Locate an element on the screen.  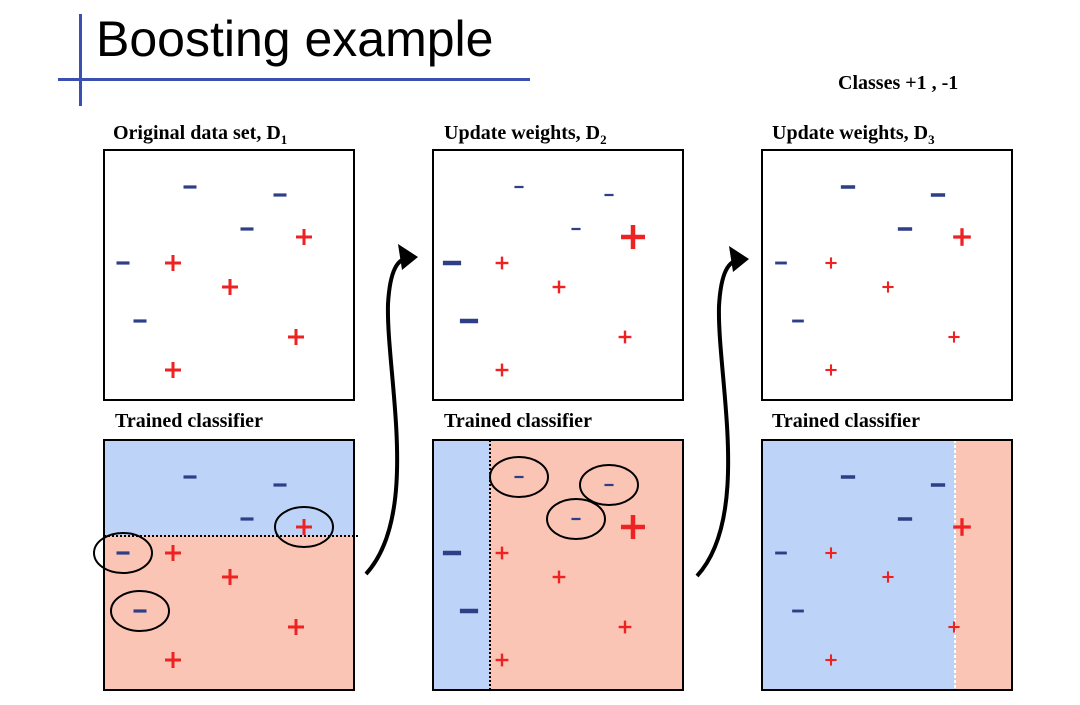
panel-label-d3: Update weights, D3 is located at coordinates (853, 135).